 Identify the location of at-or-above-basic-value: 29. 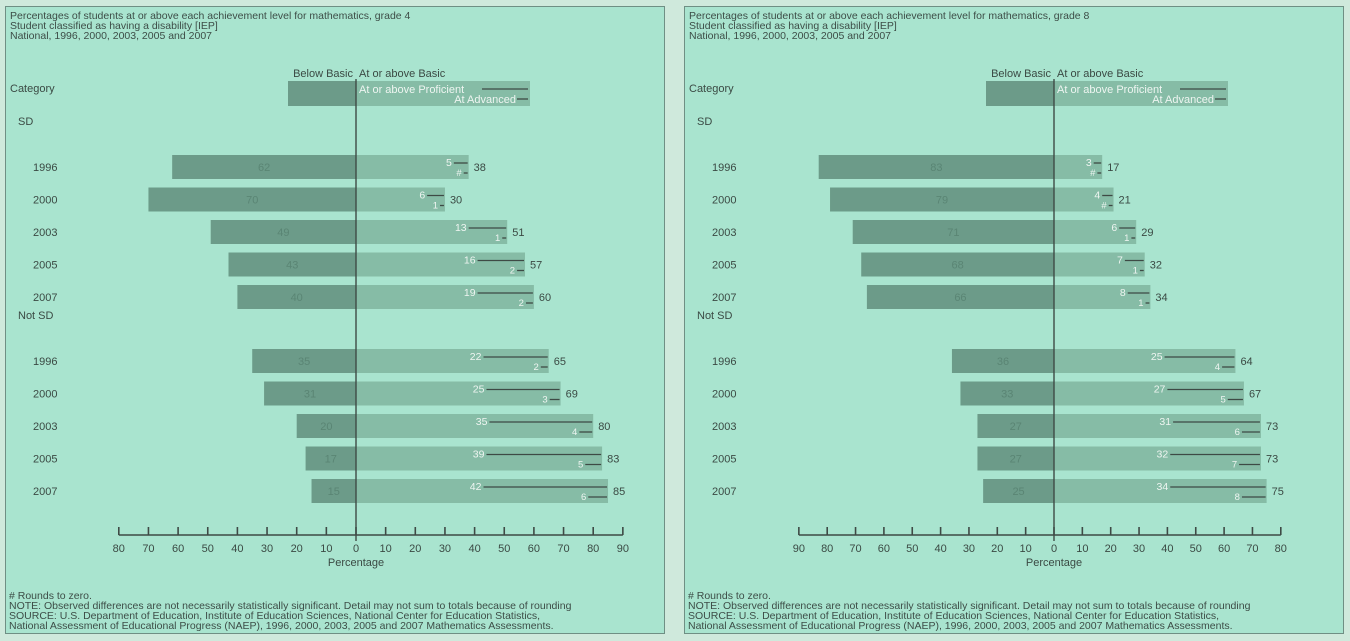
(1147, 233).